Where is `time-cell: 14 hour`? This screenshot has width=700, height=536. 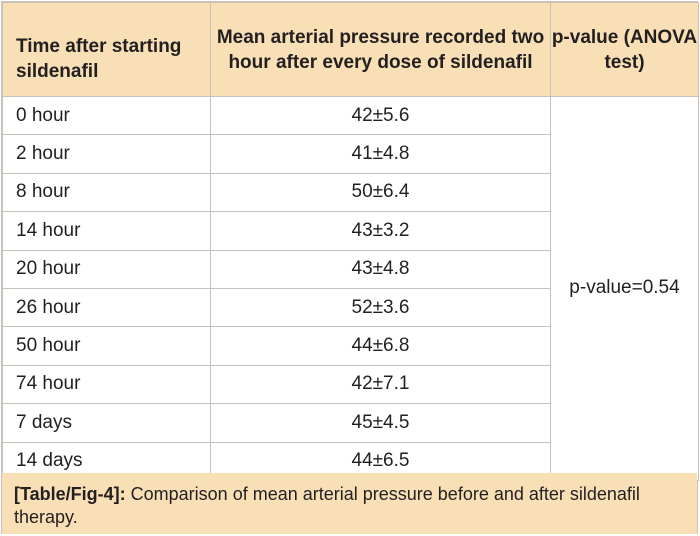
time-cell: 14 hour is located at coordinates (106, 231).